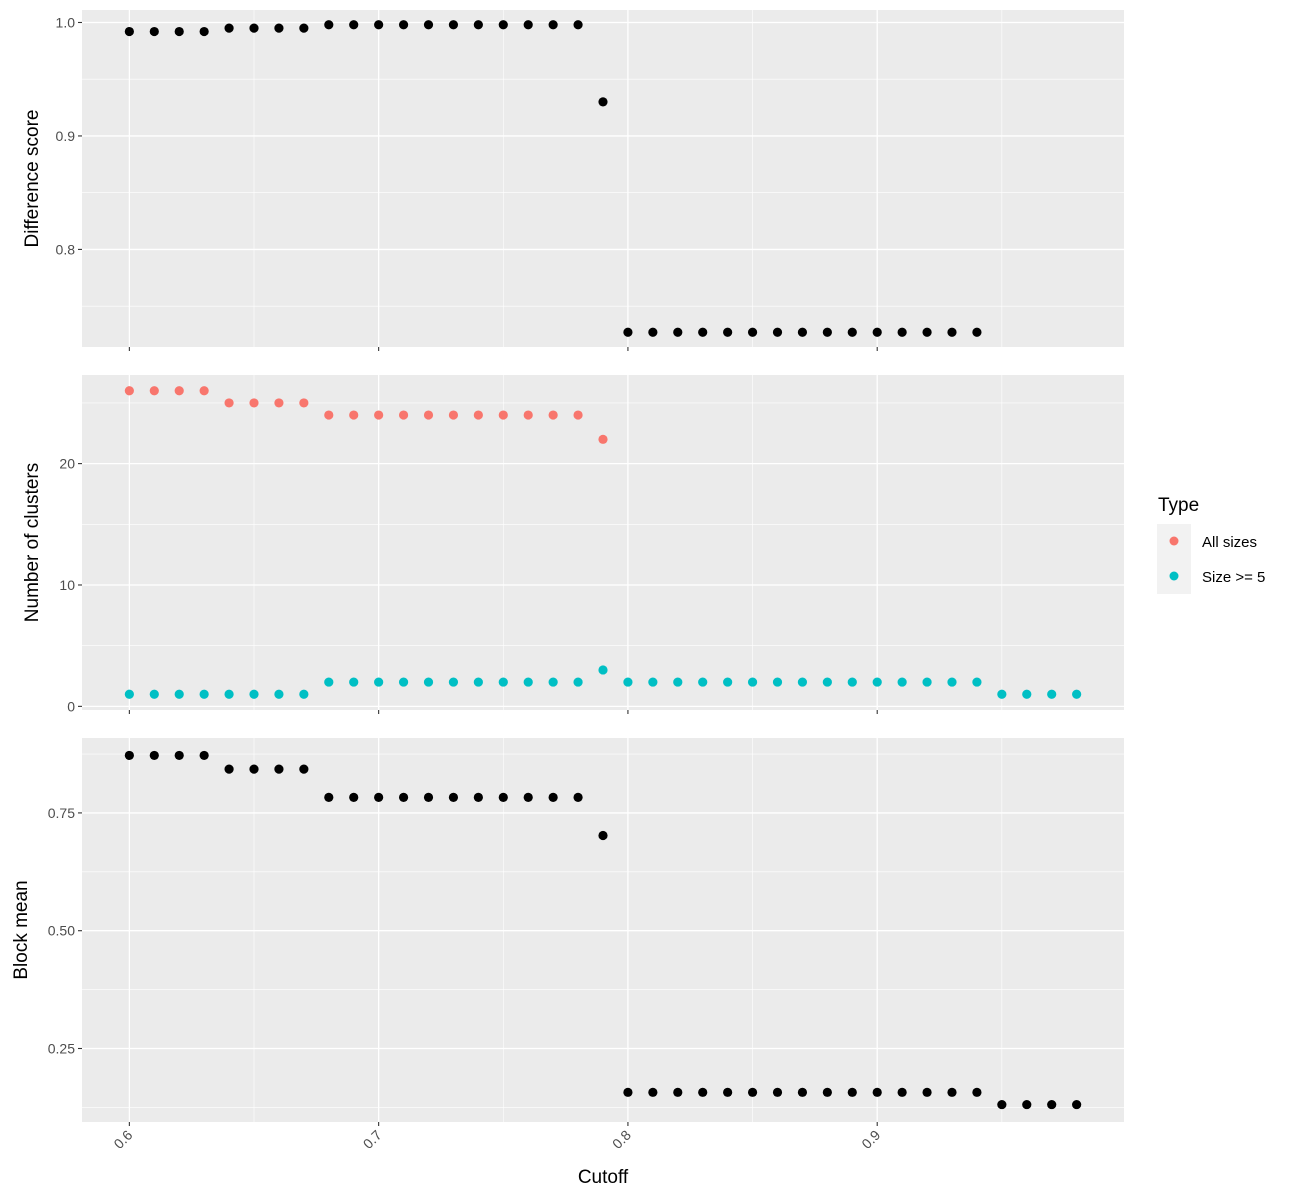 The image size is (1300, 1200). I want to click on legend-title: Type, so click(1178, 505).